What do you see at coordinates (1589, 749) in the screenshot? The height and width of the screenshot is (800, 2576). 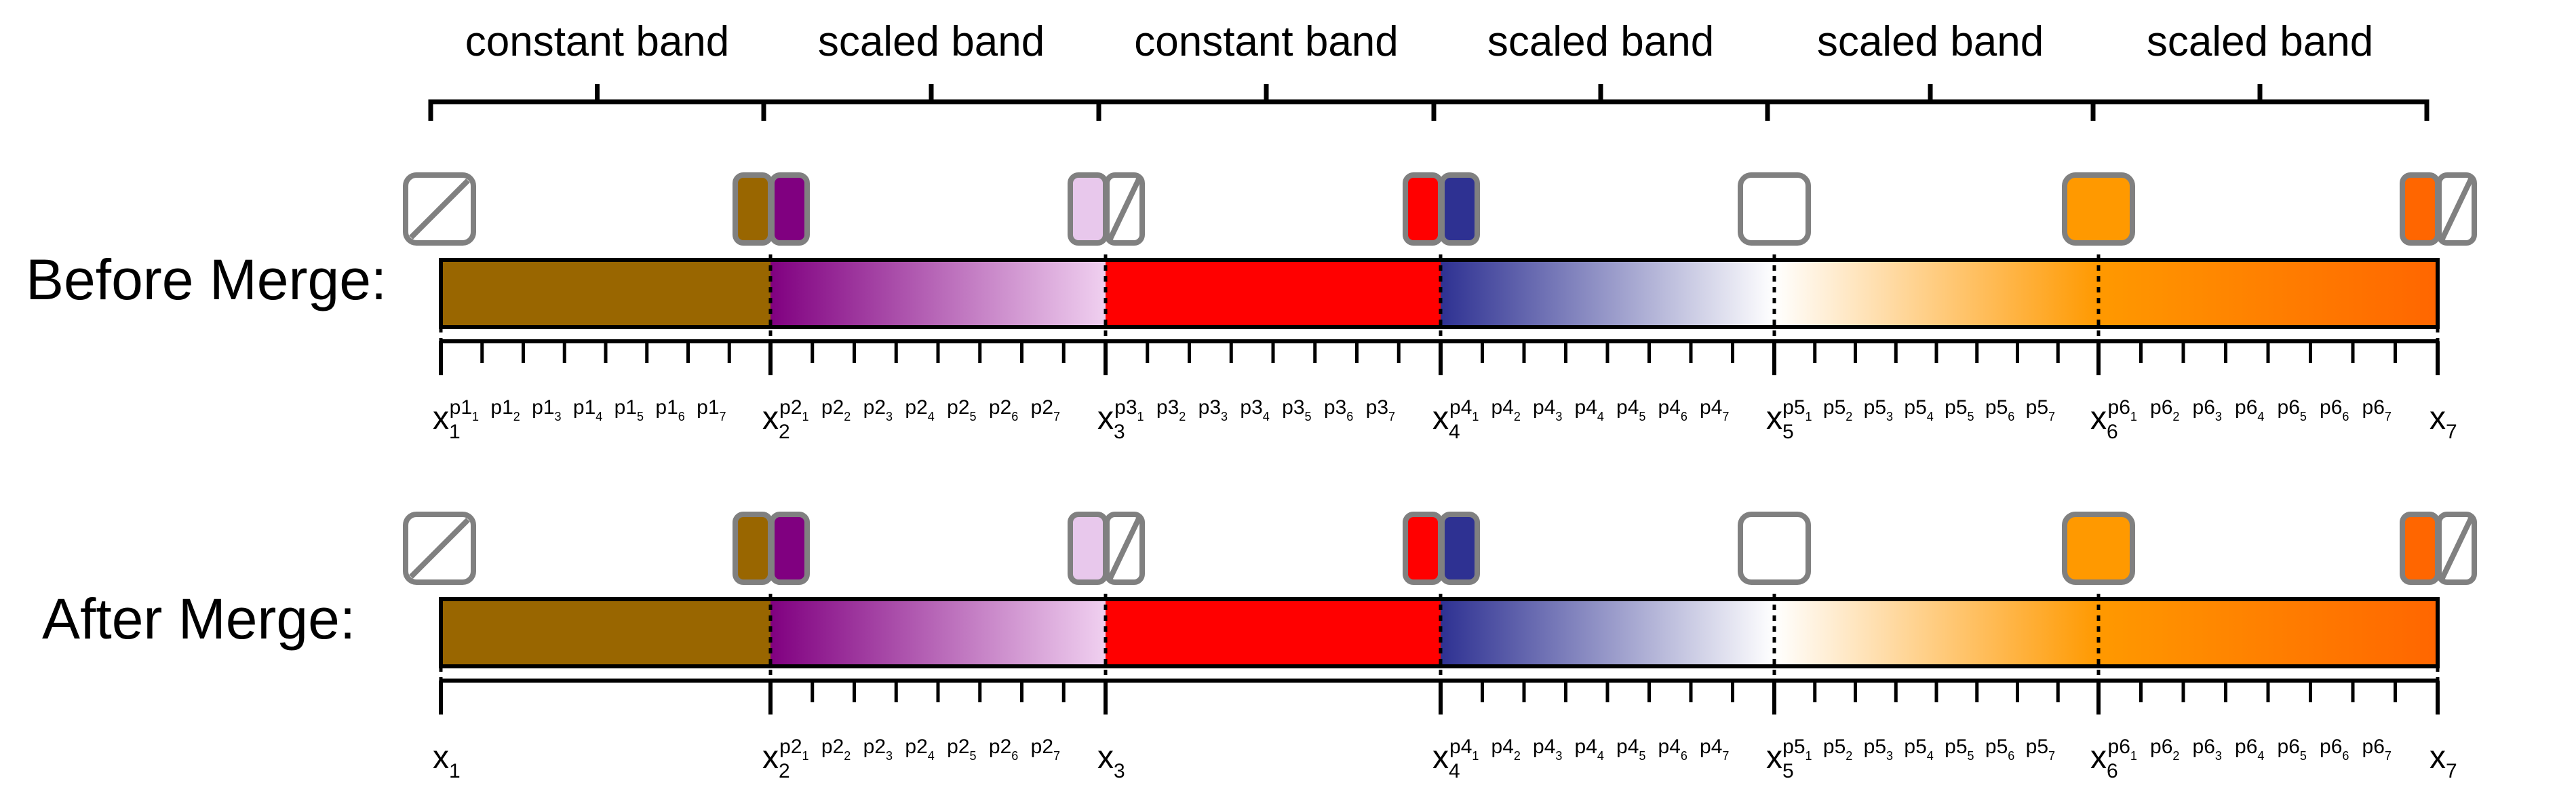 I see `point-label-2-4-4: p44` at bounding box center [1589, 749].